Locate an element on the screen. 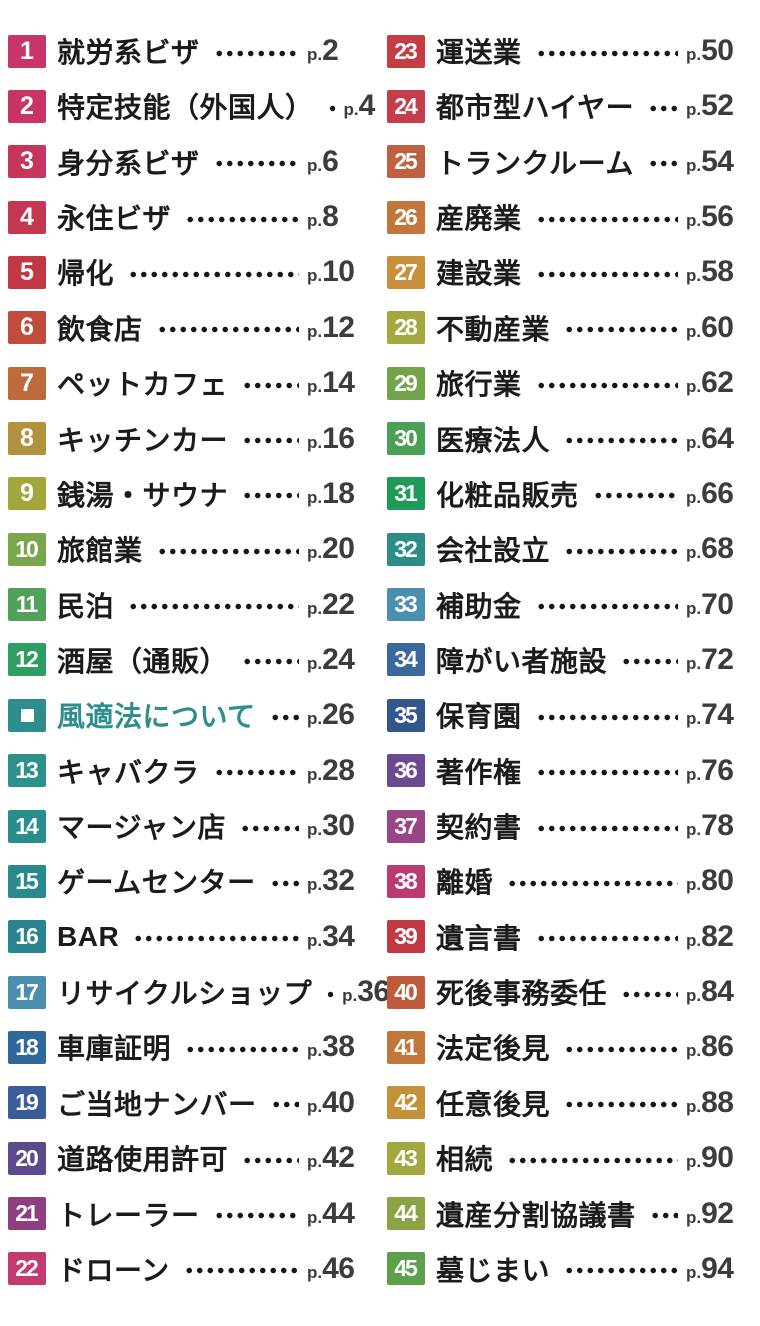 This screenshot has height=1326, width=760. page-number: 80 is located at coordinates (717, 881).